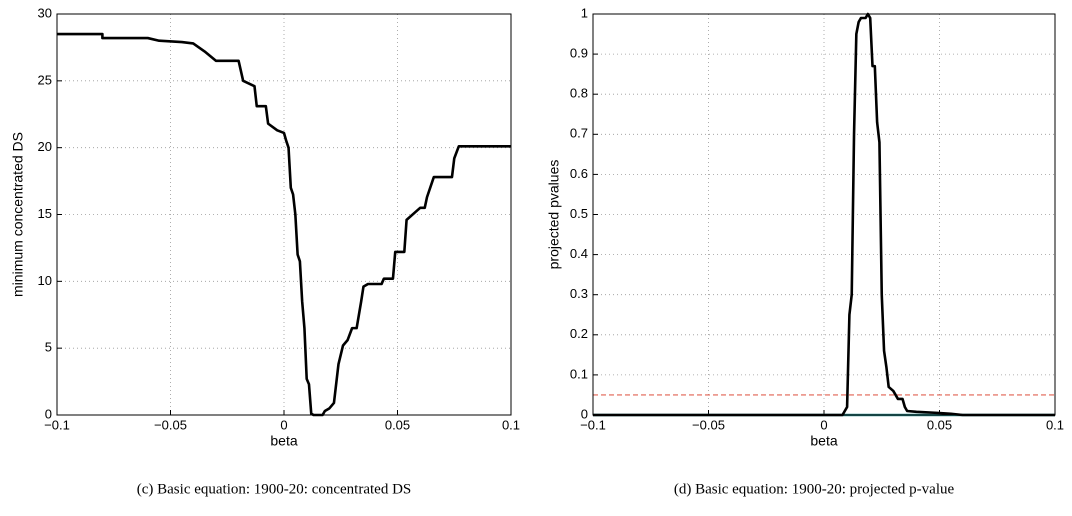 The height and width of the screenshot is (516, 1072). I want to click on y-tick-label: 5, so click(48, 347).